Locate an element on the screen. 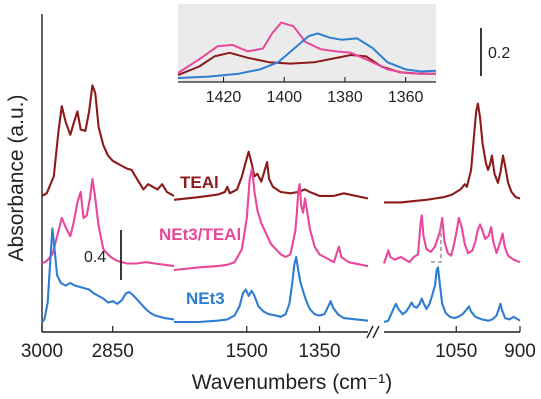  x-tick-label: 1350 is located at coordinates (319, 351).